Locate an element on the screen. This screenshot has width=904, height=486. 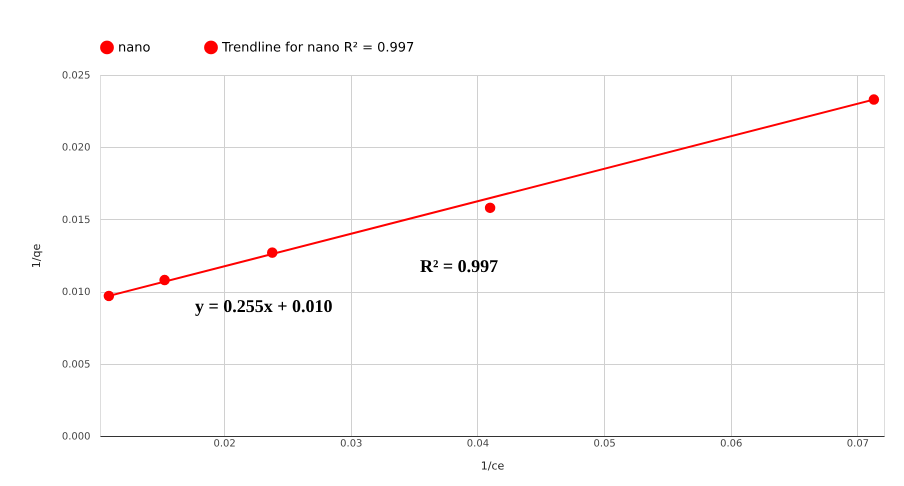
x-tick-label: 0.06 is located at coordinates (731, 444).